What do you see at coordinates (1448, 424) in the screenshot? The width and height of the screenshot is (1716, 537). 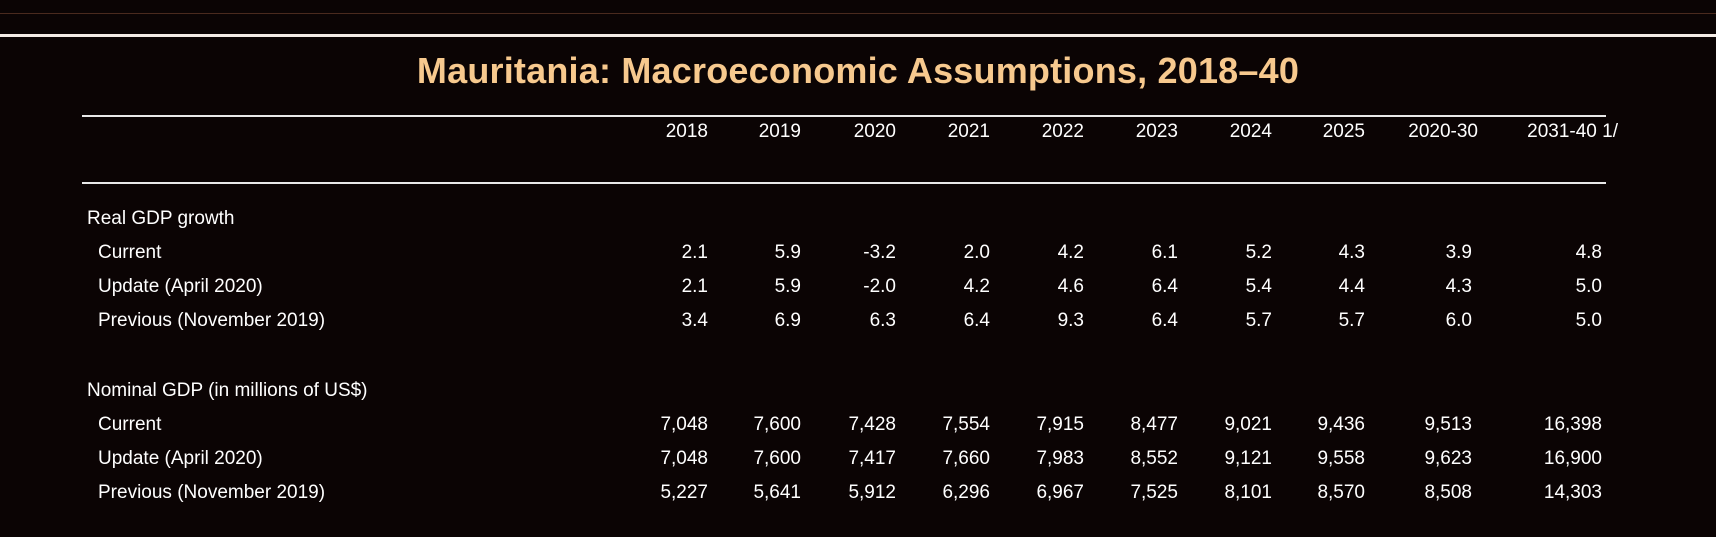 I see `table-cell: 9,513` at bounding box center [1448, 424].